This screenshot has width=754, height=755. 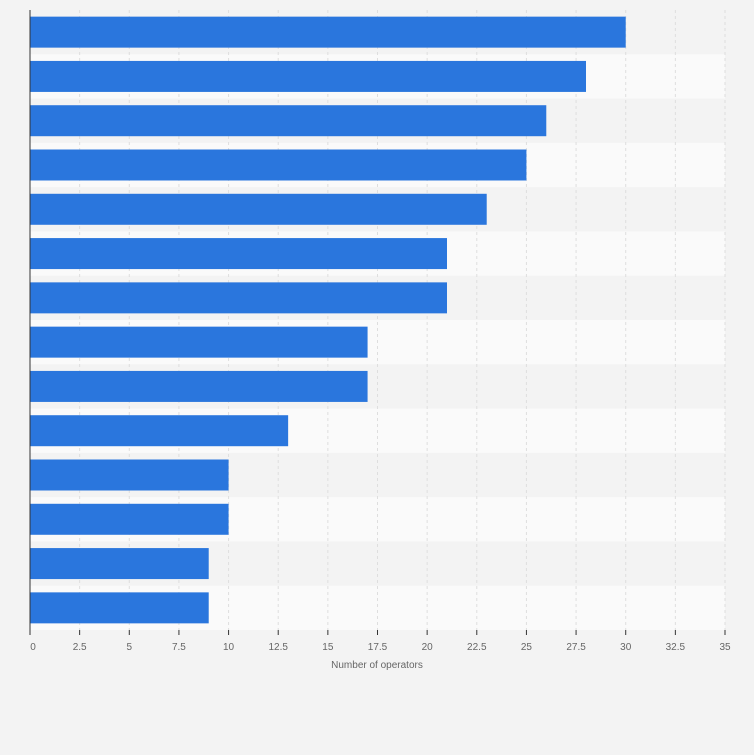 What do you see at coordinates (80, 647) in the screenshot?
I see `x-tick-label: 2.5` at bounding box center [80, 647].